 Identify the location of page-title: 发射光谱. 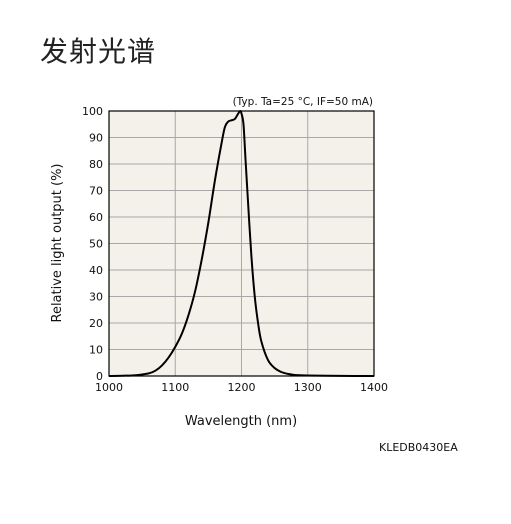
(98, 51).